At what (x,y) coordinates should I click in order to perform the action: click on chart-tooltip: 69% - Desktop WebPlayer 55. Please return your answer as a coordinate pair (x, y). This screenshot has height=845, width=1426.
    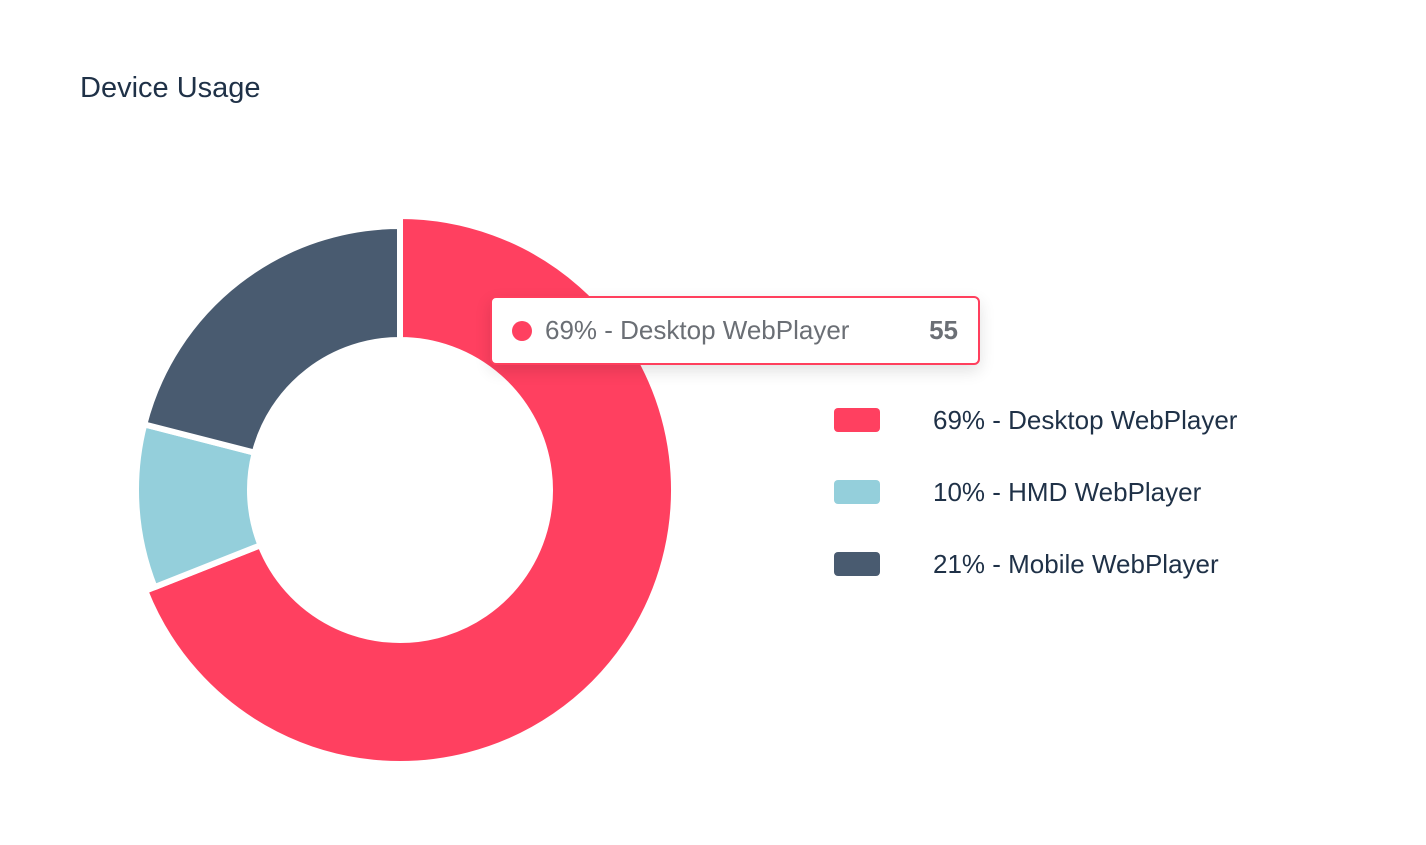
    Looking at the image, I should click on (735, 330).